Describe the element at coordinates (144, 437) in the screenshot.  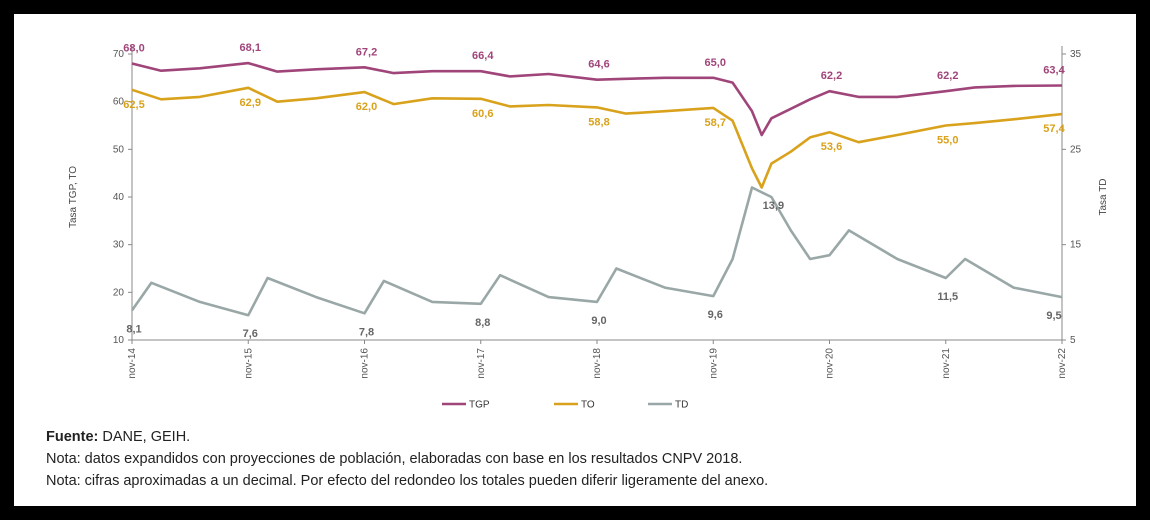
I see `source-text: DANE, GEIH.` at that location.